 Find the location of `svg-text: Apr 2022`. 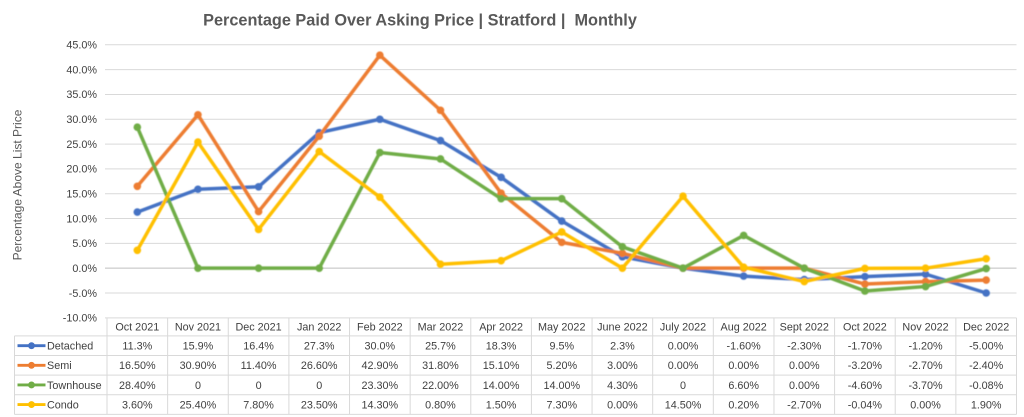

svg-text: Apr 2022 is located at coordinates (501, 328).